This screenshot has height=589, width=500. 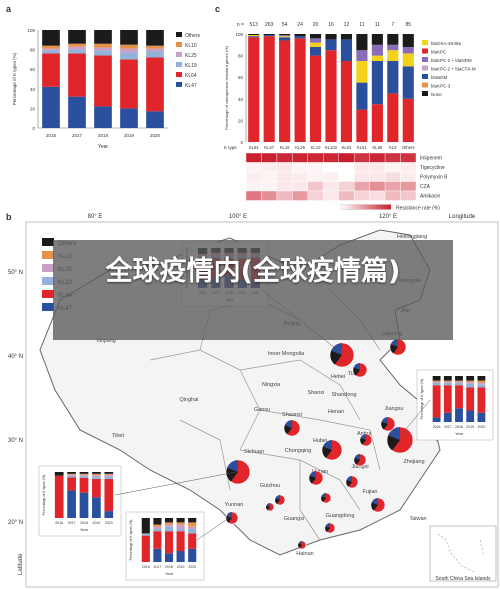 What do you see at coordinates (84, 523) in the screenshot?
I see `mini-x-tick: 2018` at bounding box center [84, 523].